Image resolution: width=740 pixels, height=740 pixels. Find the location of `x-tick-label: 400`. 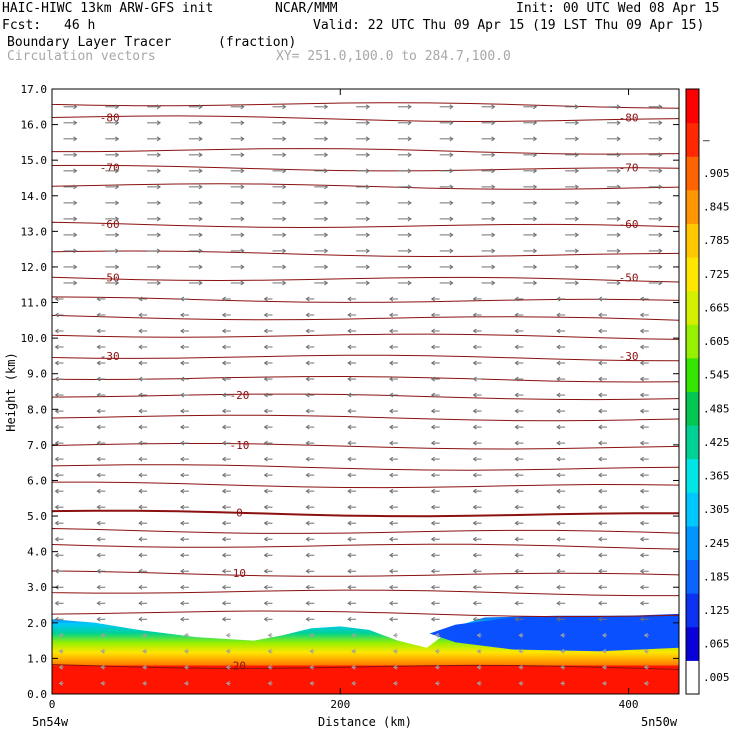

x-tick-label: 400 is located at coordinates (629, 704).